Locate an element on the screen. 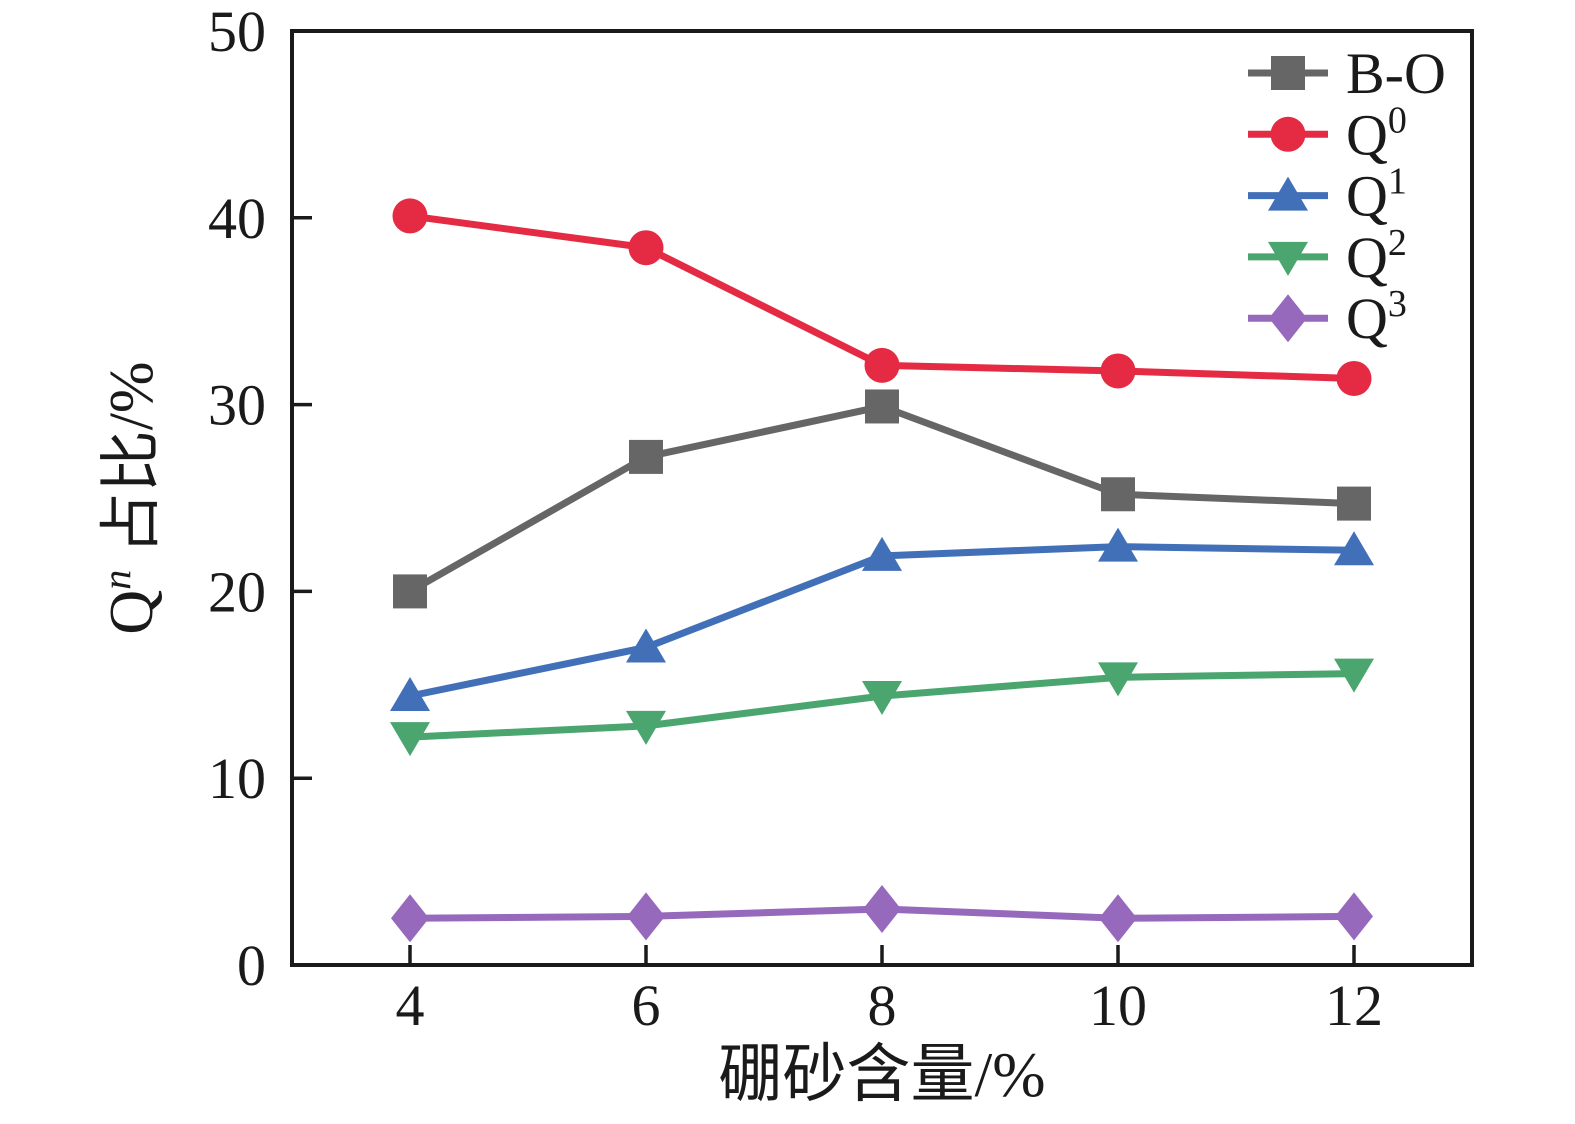 The height and width of the screenshot is (1124, 1575). legend-marker-Q0 is located at coordinates (1288, 134).